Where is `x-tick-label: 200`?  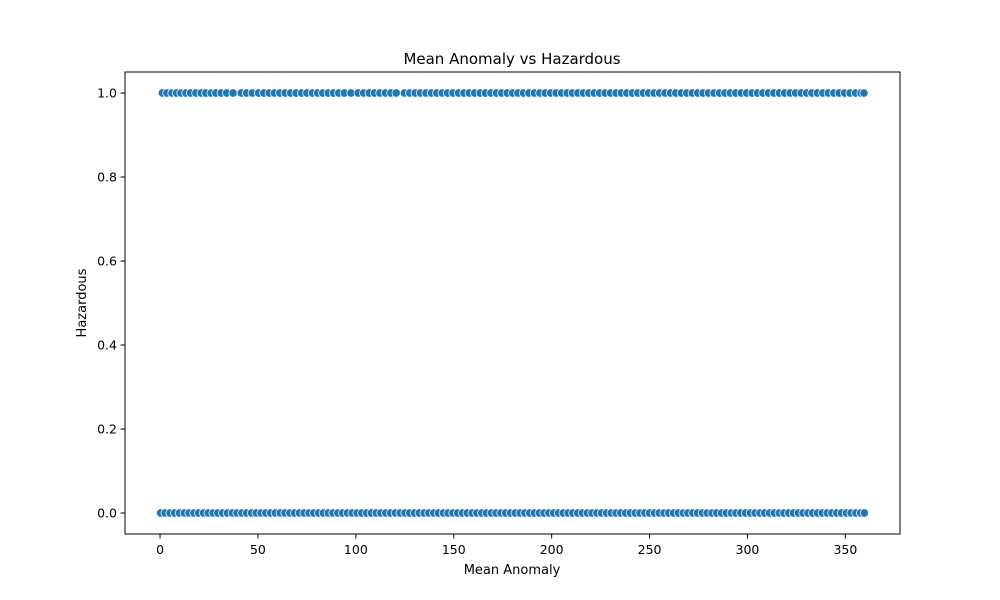 x-tick-label: 200 is located at coordinates (552, 549).